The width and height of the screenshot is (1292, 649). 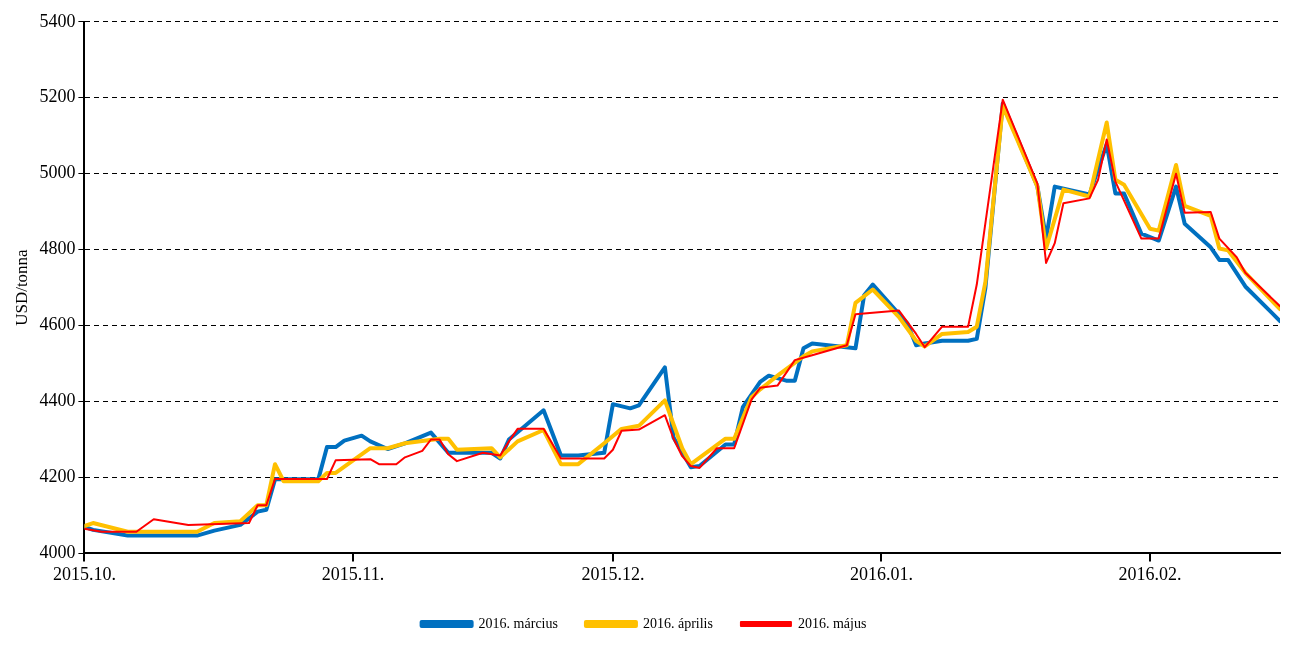 I want to click on y-tick-label: 4000, so click(x=57, y=552).